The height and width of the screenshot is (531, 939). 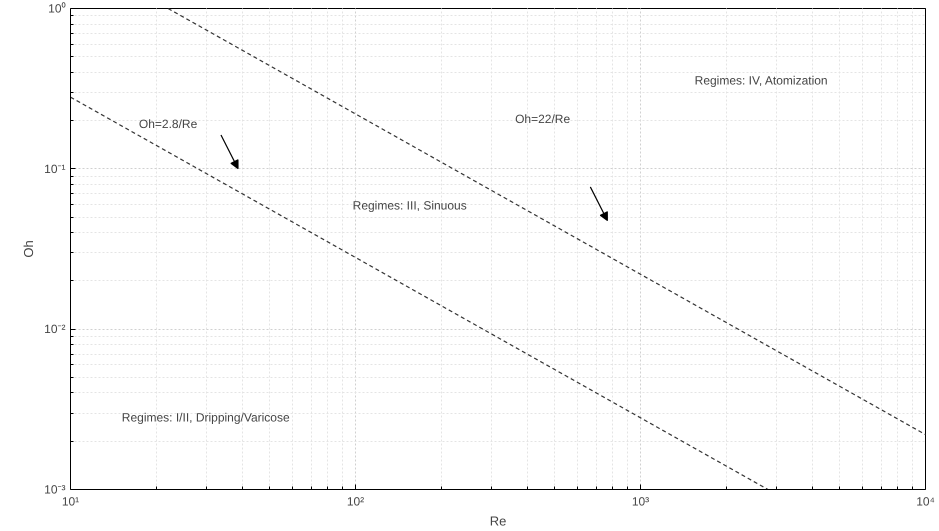 I want to click on y-tick-label: 10⁻¹, so click(x=55, y=169).